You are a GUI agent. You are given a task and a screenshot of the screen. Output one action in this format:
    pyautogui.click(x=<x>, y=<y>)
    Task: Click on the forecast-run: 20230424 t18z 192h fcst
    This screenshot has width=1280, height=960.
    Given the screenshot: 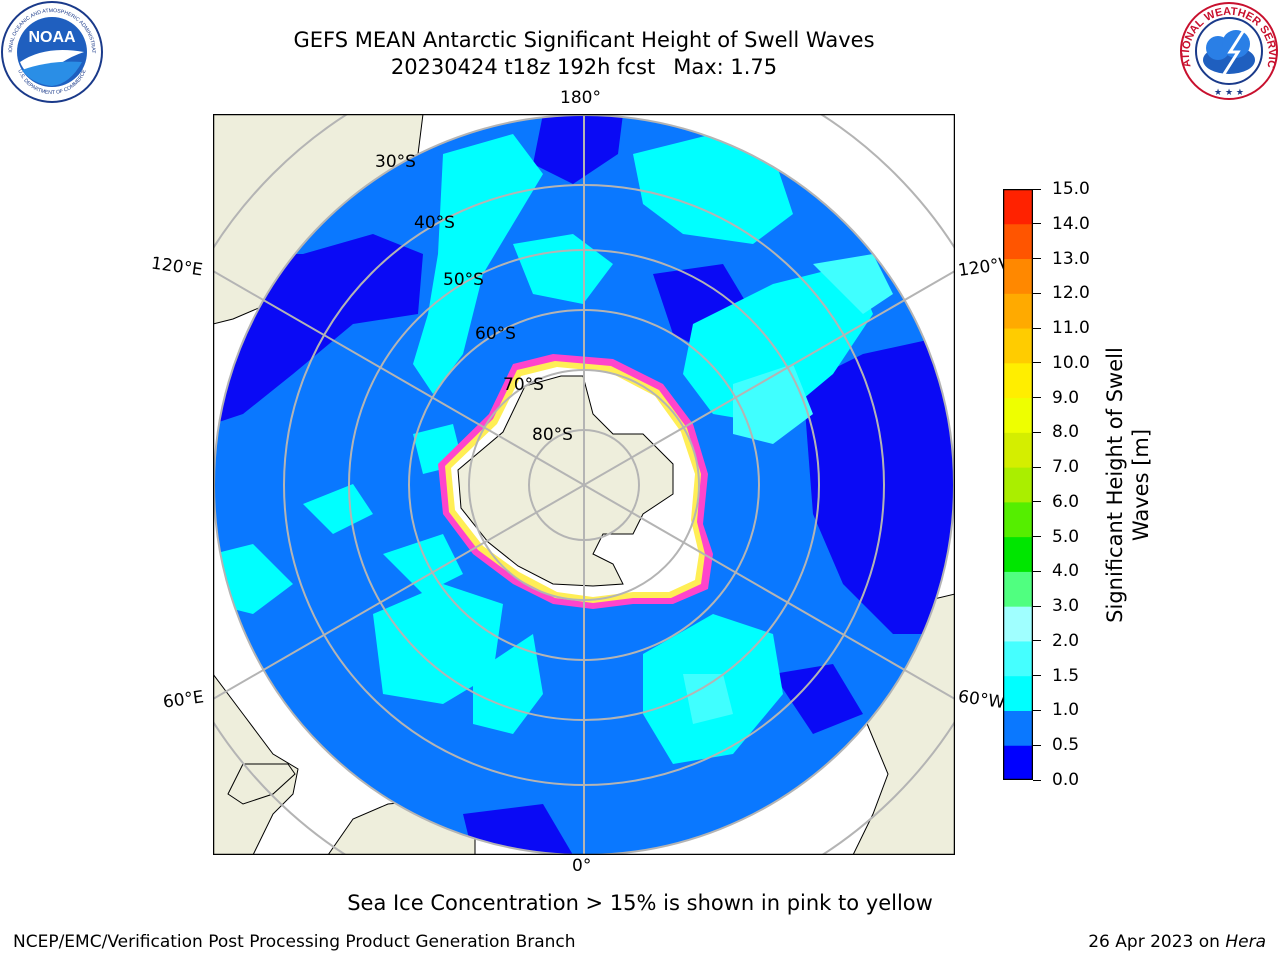 What is the action you would take?
    pyautogui.click(x=523, y=67)
    